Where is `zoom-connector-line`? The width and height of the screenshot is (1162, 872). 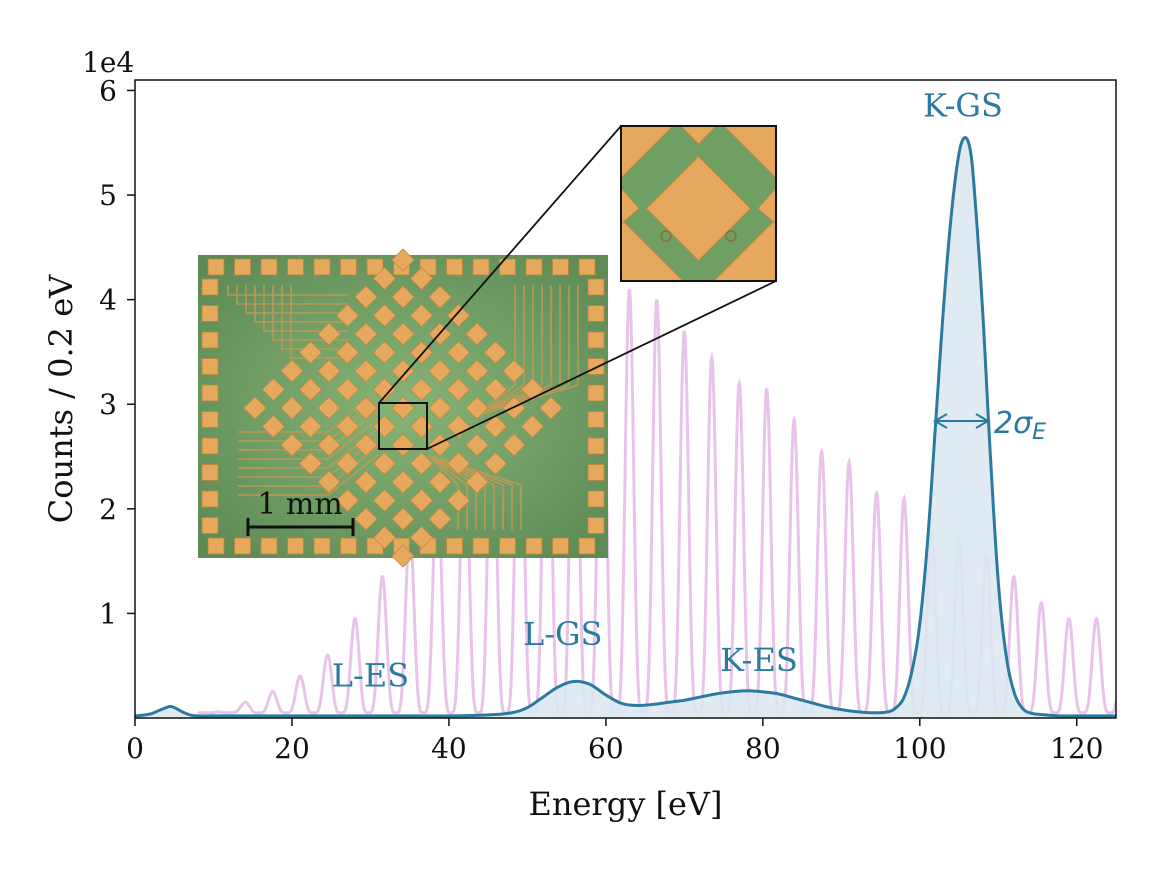
zoom-connector-line is located at coordinates (601, 365).